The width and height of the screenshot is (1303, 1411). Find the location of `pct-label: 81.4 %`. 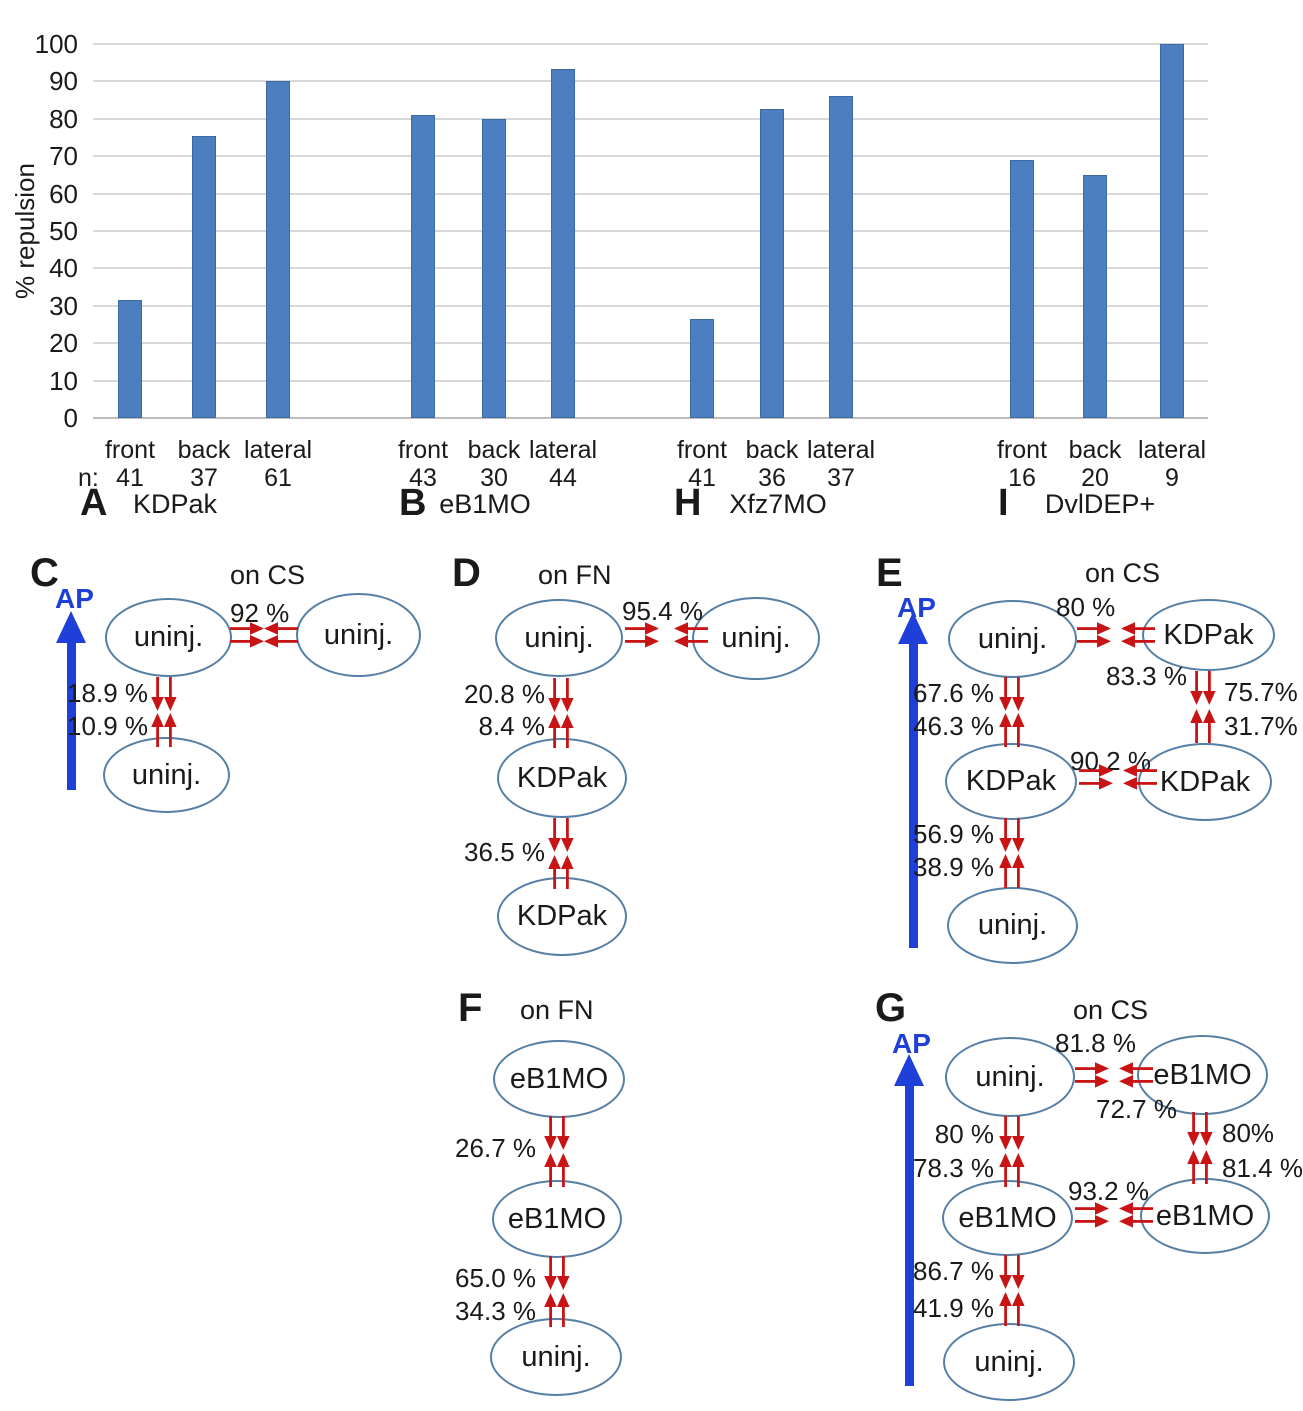

pct-label: 81.4 % is located at coordinates (1262, 1168).